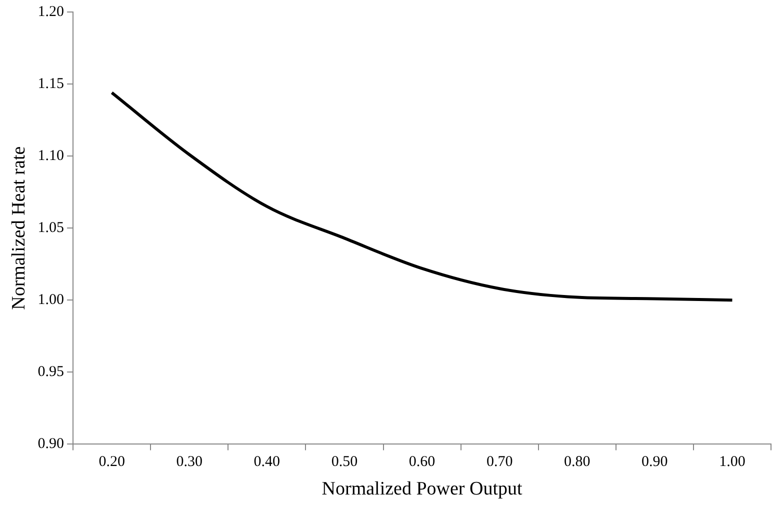 The width and height of the screenshot is (779, 509). I want to click on y-axis-title: Normalized Heat rate, so click(19, 228).